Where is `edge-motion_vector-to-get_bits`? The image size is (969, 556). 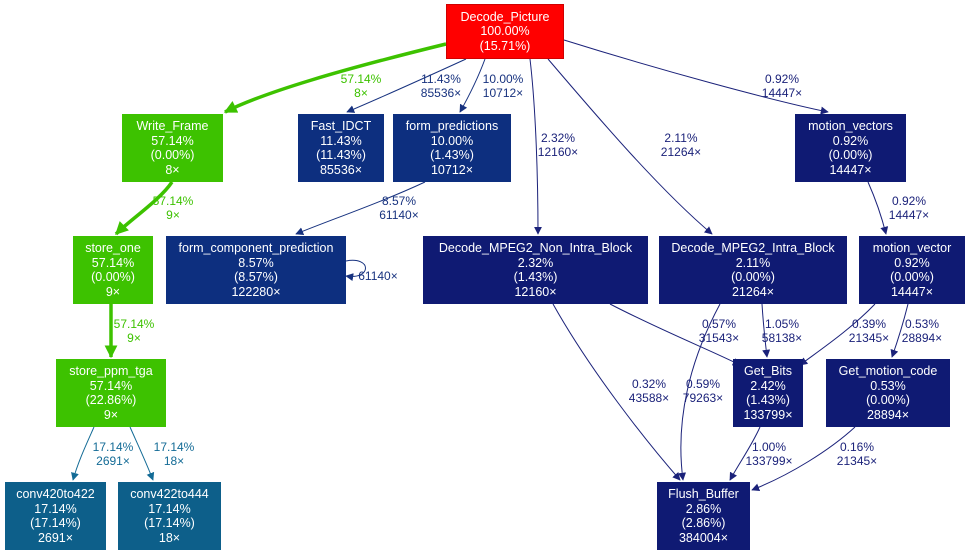 edge-motion_vector-to-get_bits is located at coordinates (837, 334).